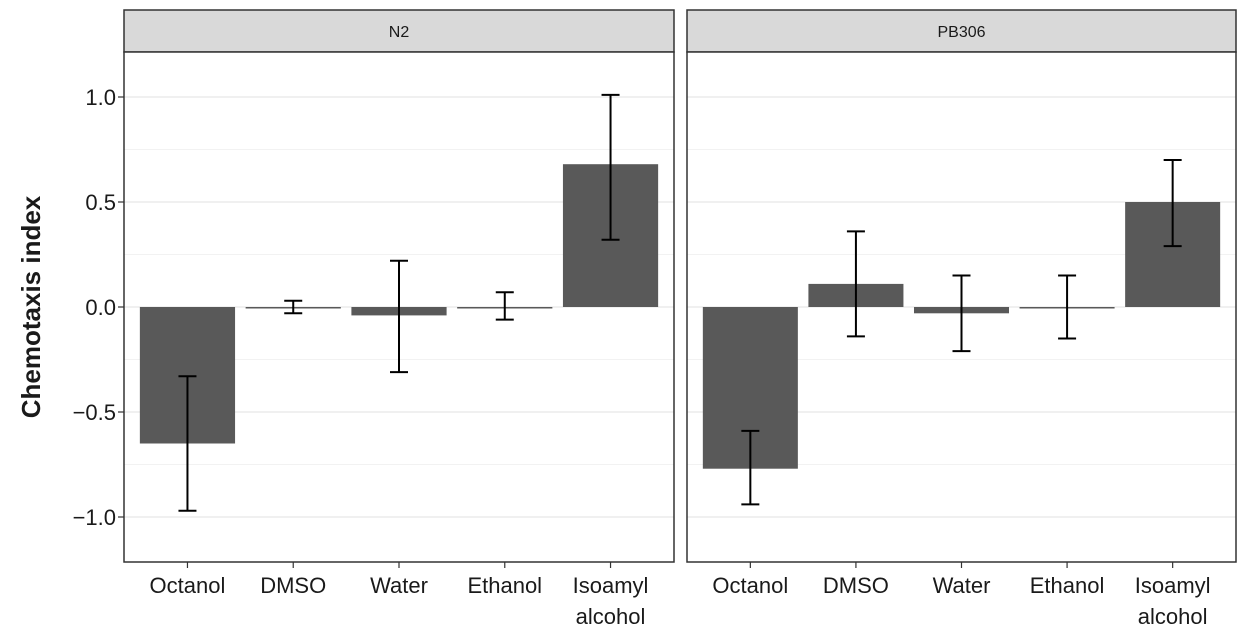  I want to click on facet-strip-label: N2, so click(399, 32).